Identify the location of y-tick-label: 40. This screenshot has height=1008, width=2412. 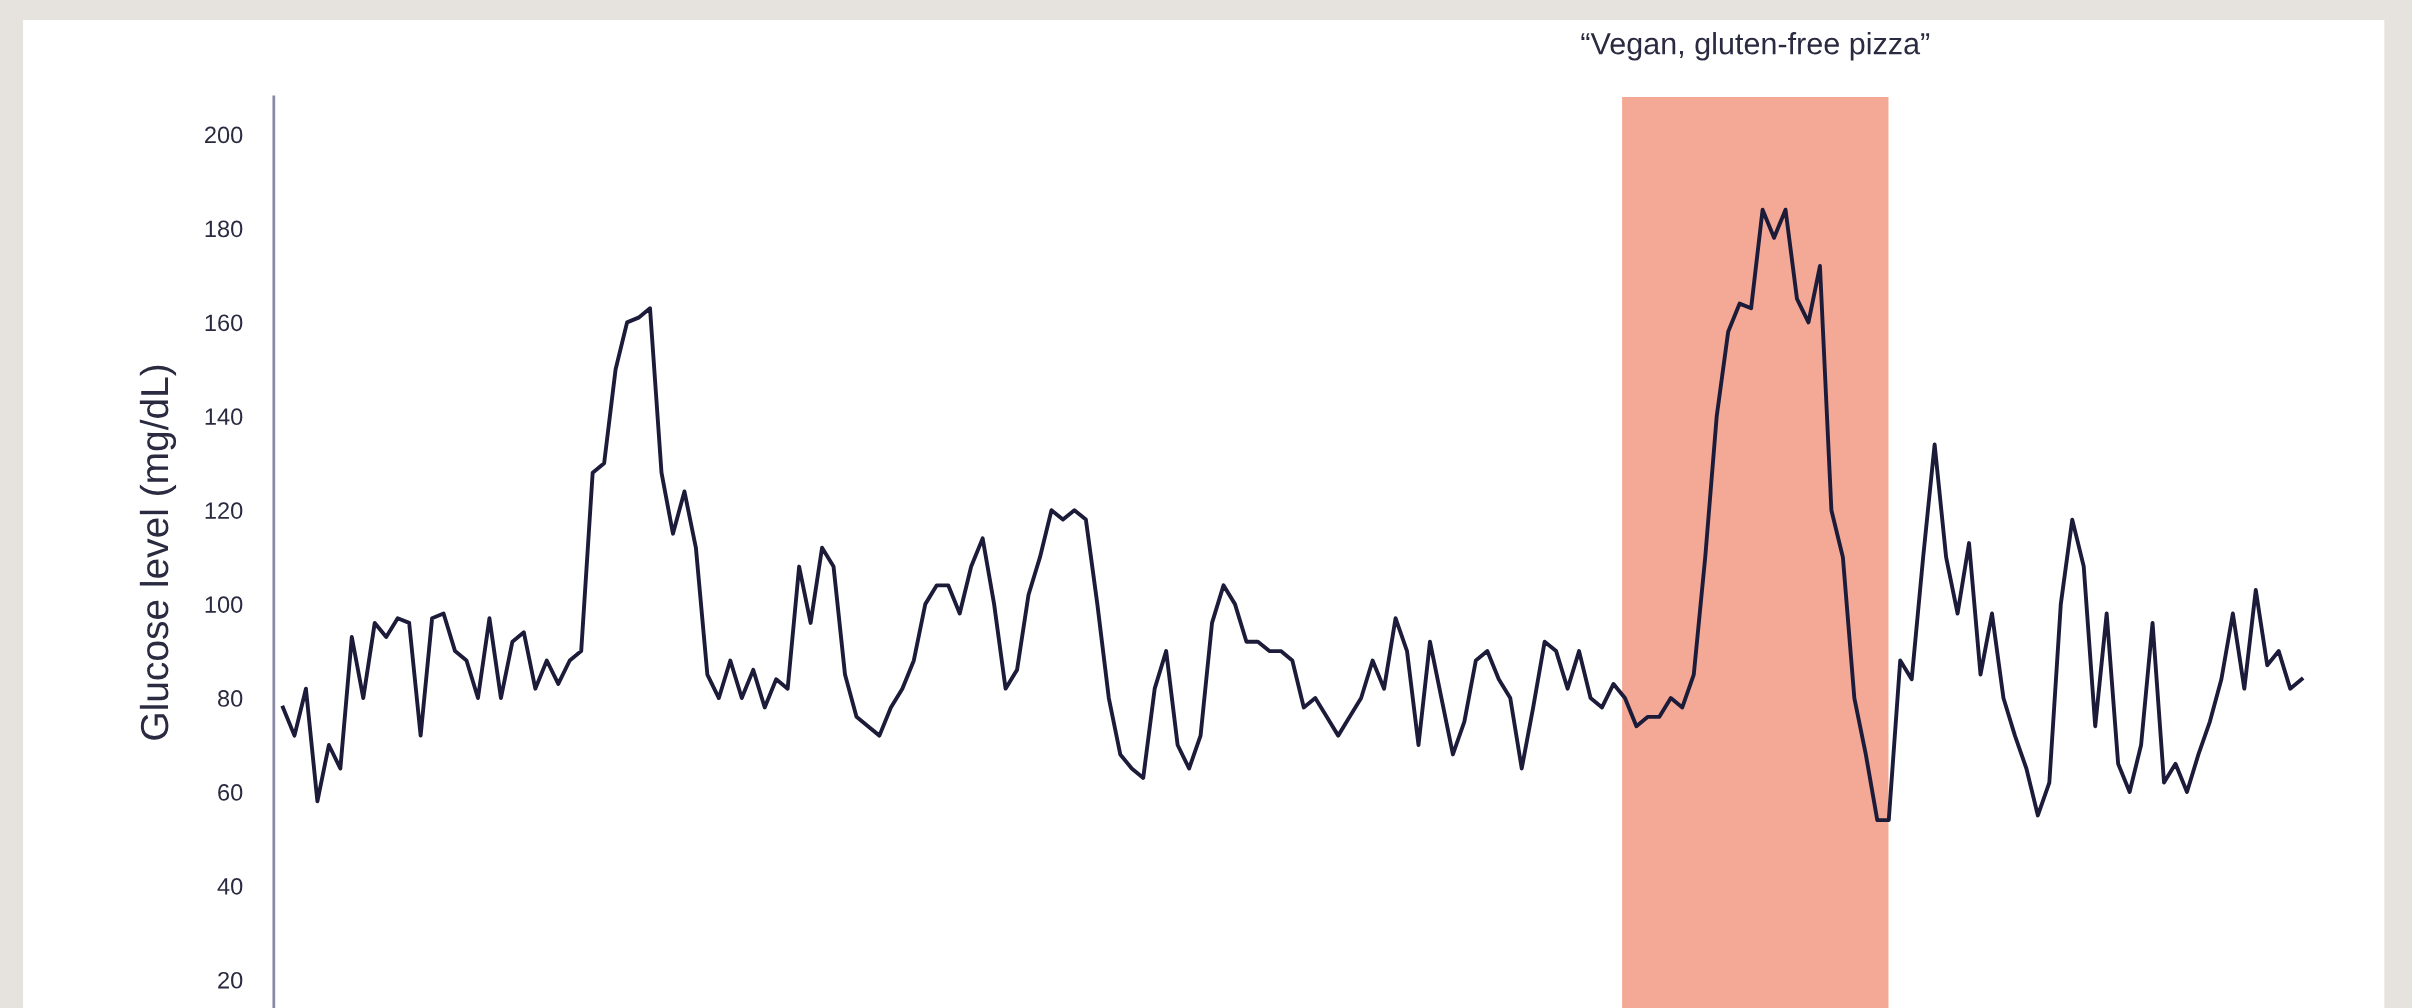
(230, 886).